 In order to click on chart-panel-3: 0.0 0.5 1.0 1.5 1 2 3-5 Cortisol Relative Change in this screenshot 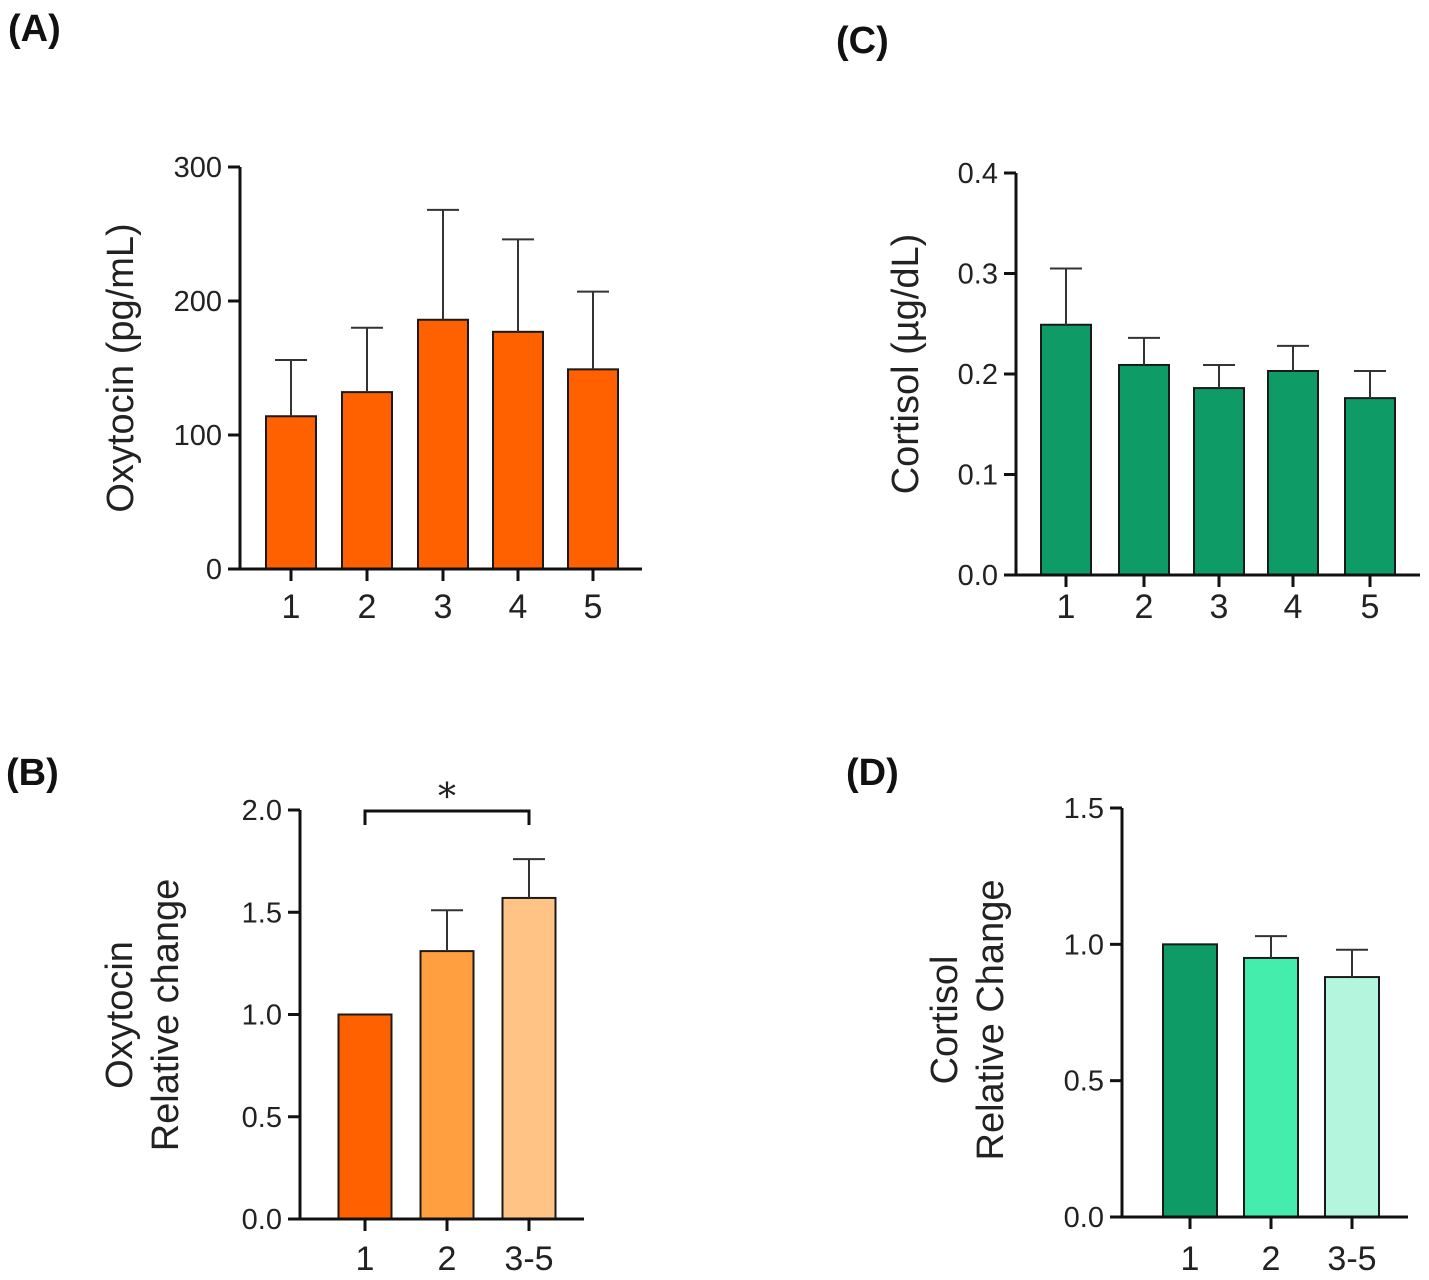, I will do `click(1166, 1035)`.